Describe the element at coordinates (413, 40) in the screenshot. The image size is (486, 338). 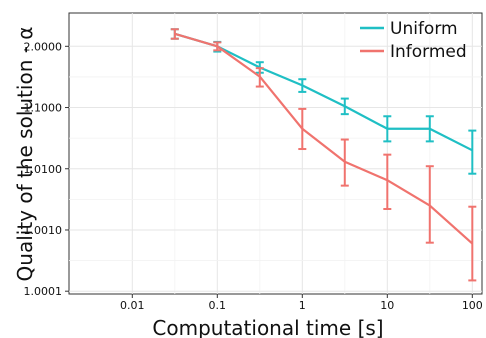
I see `legend: Uniform Informed` at that location.